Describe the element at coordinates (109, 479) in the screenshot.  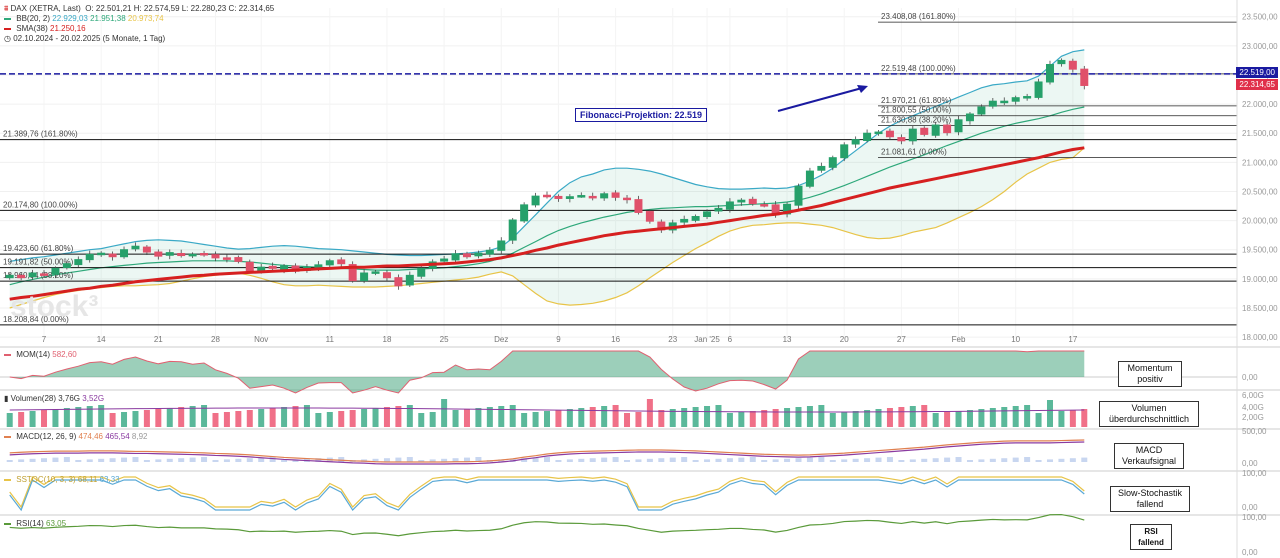
I see `legend-stoch-v2: 63,33` at that location.